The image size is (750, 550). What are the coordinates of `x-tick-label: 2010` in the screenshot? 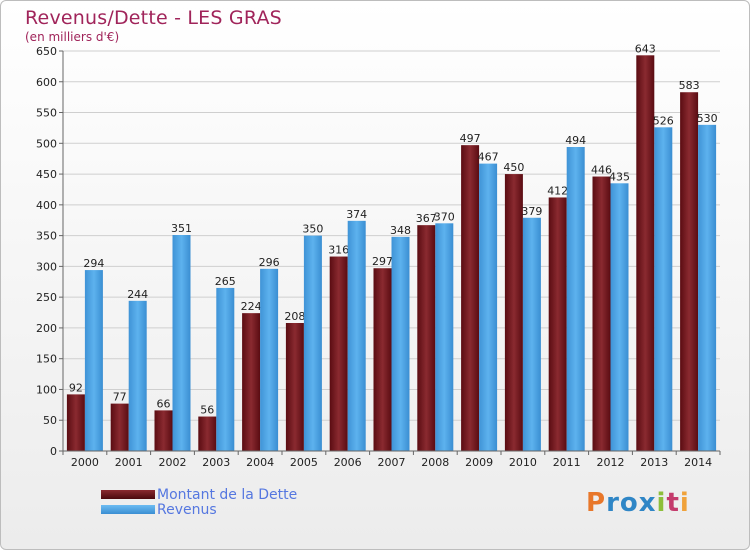 It's located at (523, 462).